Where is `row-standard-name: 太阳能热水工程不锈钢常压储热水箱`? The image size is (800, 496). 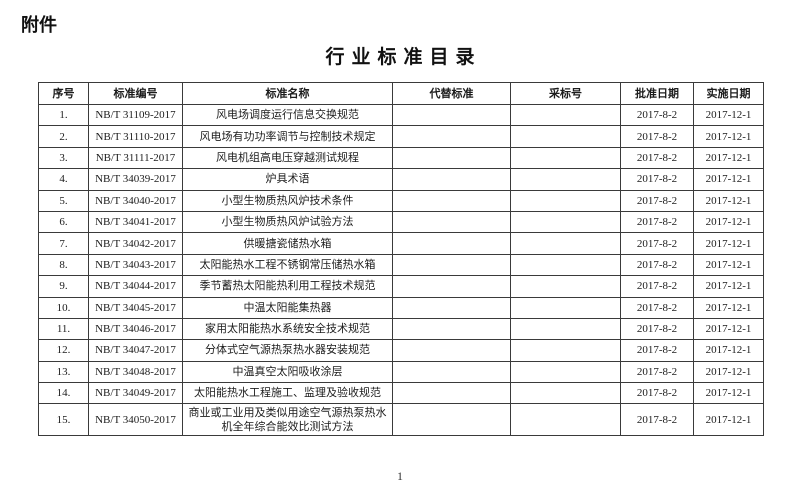 row-standard-name: 太阳能热水工程不锈钢常压储热水箱 is located at coordinates (287, 265).